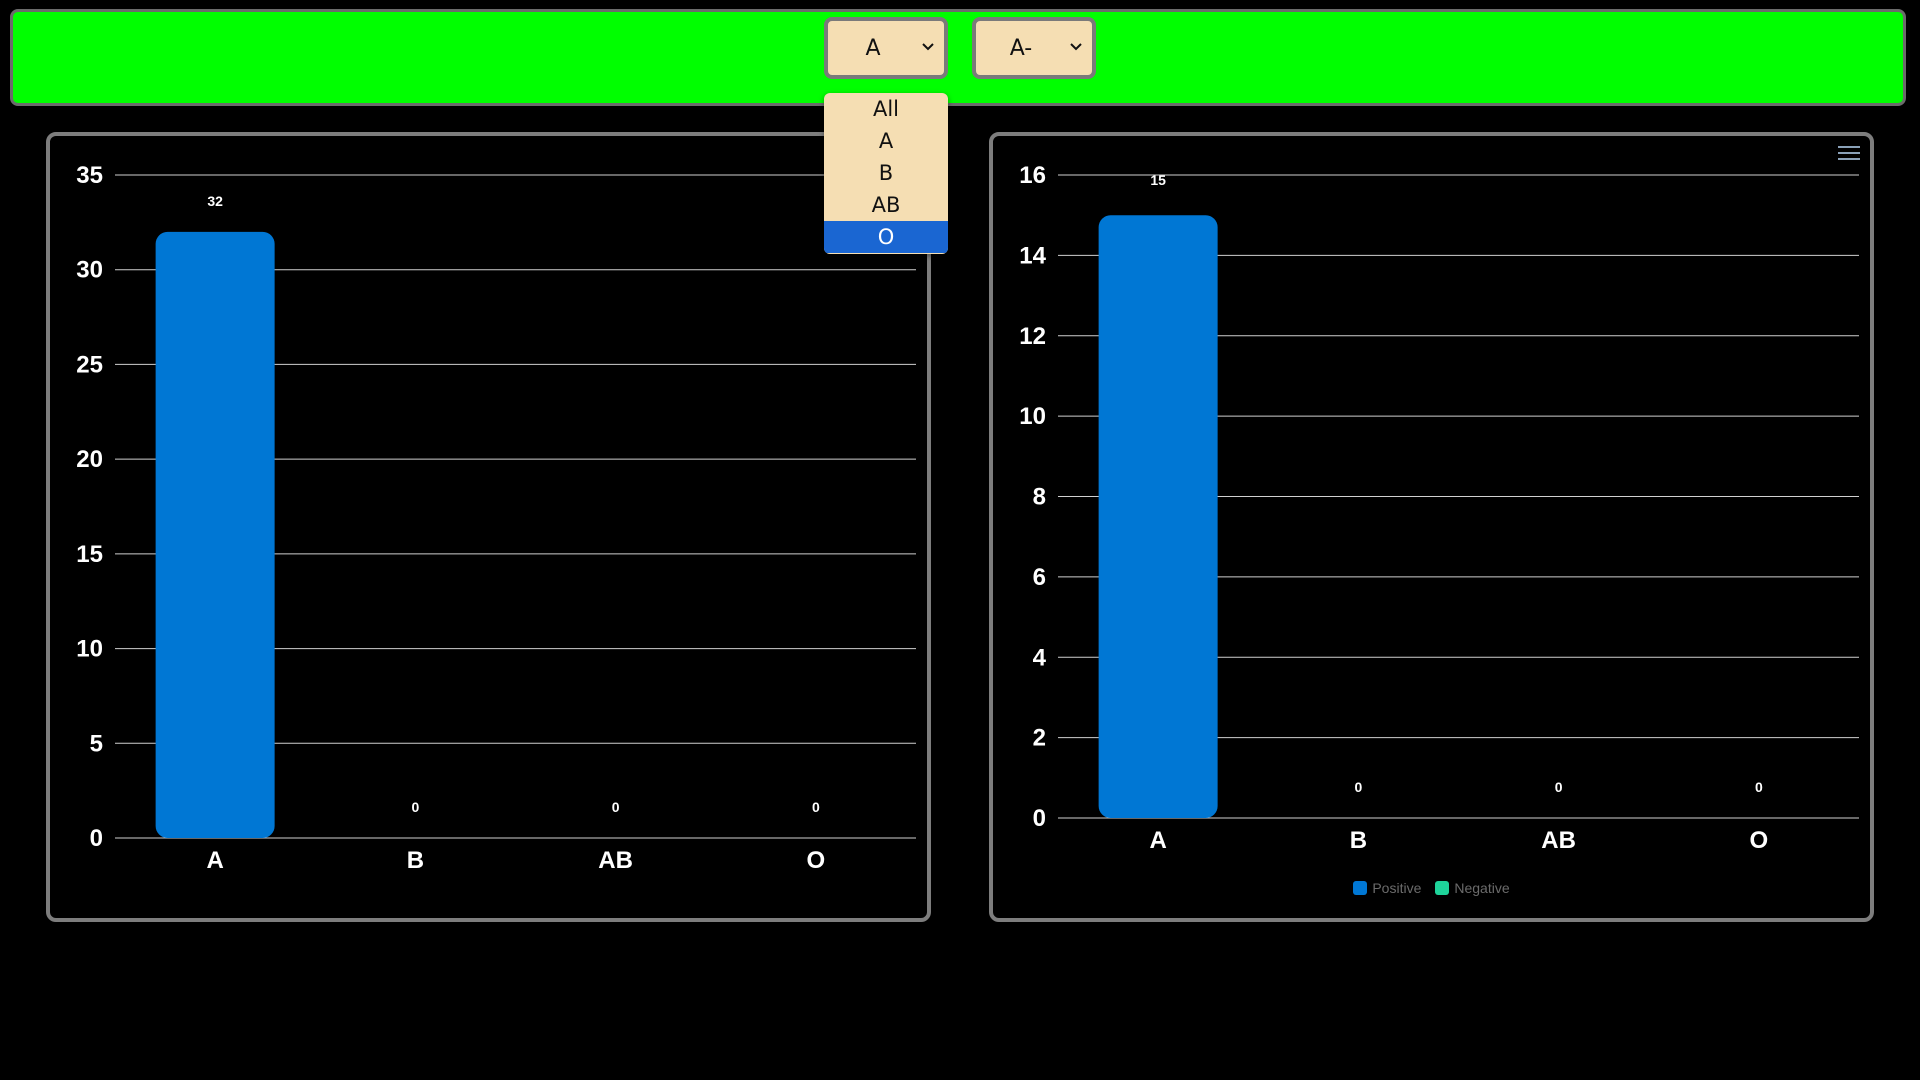  Describe the element at coordinates (96, 743) in the screenshot. I see `y-tick-label: 5` at that location.